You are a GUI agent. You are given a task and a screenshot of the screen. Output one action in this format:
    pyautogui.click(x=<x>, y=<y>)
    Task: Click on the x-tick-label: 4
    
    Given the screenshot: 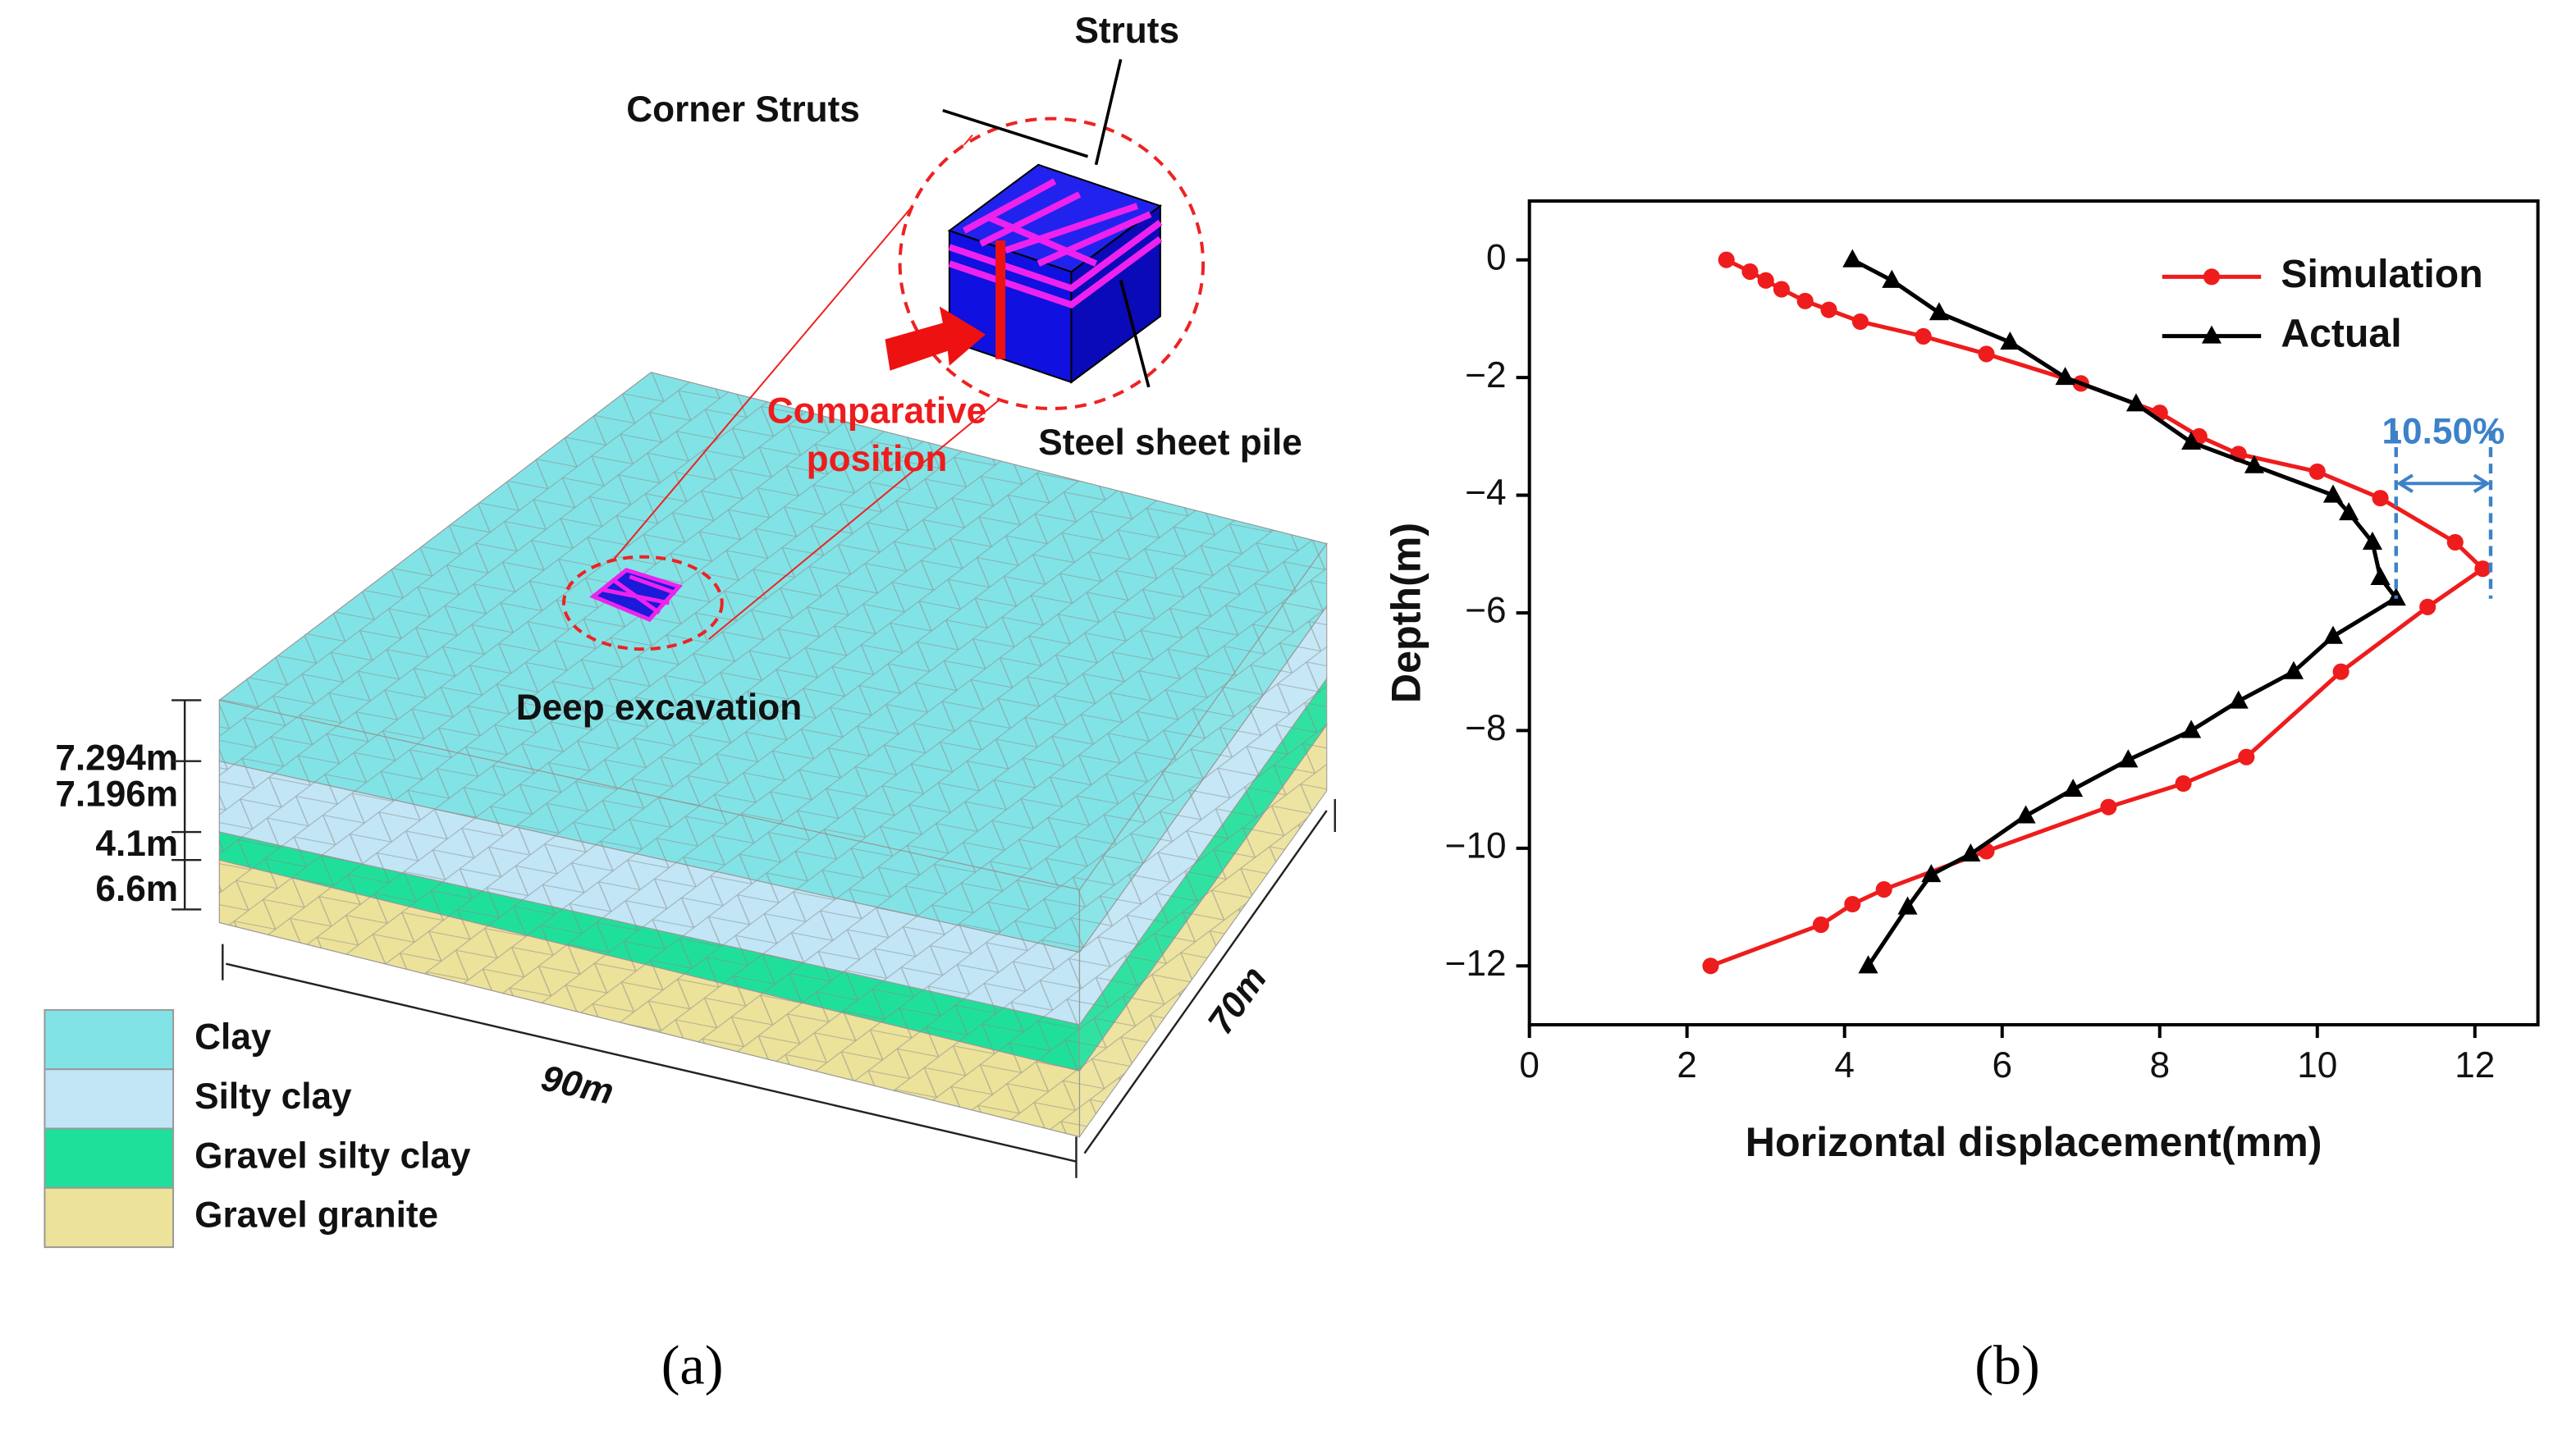 What is the action you would take?
    pyautogui.click(x=1844, y=1065)
    